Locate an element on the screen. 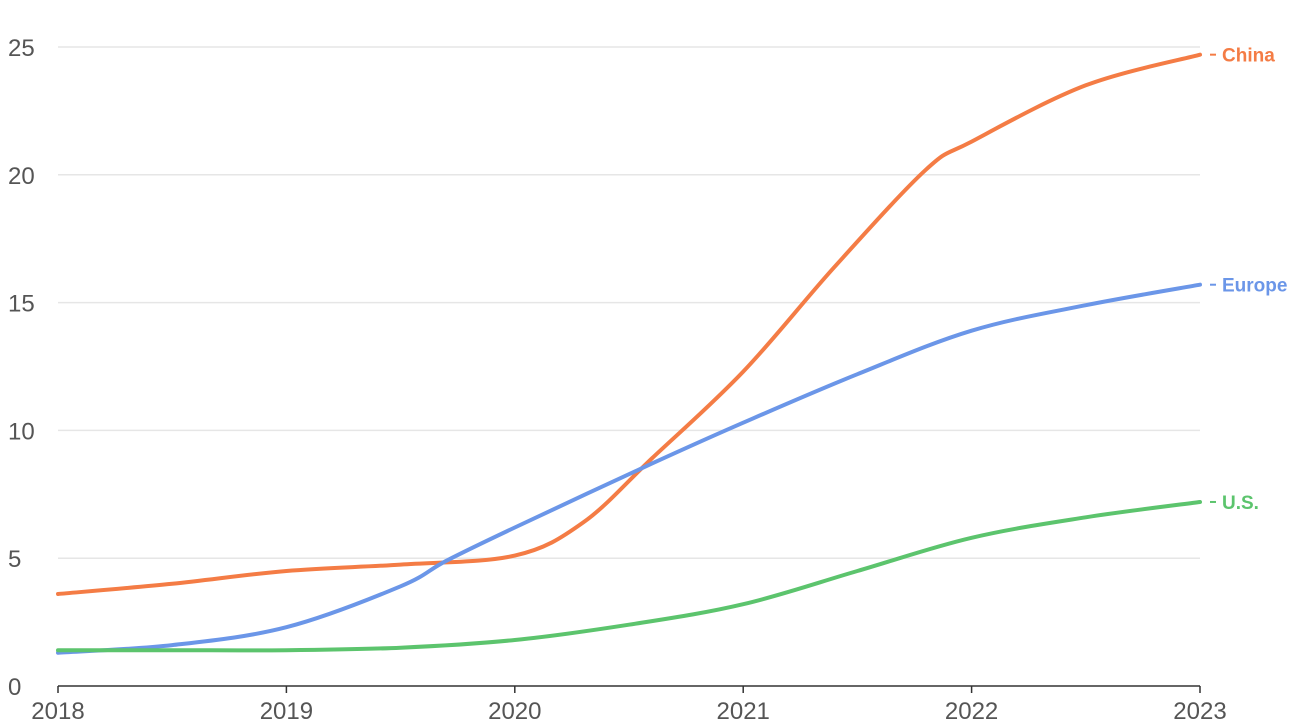 The height and width of the screenshot is (722, 1297). y-axis-ticks: 0 5 10 15 20 25 is located at coordinates (21, 368).